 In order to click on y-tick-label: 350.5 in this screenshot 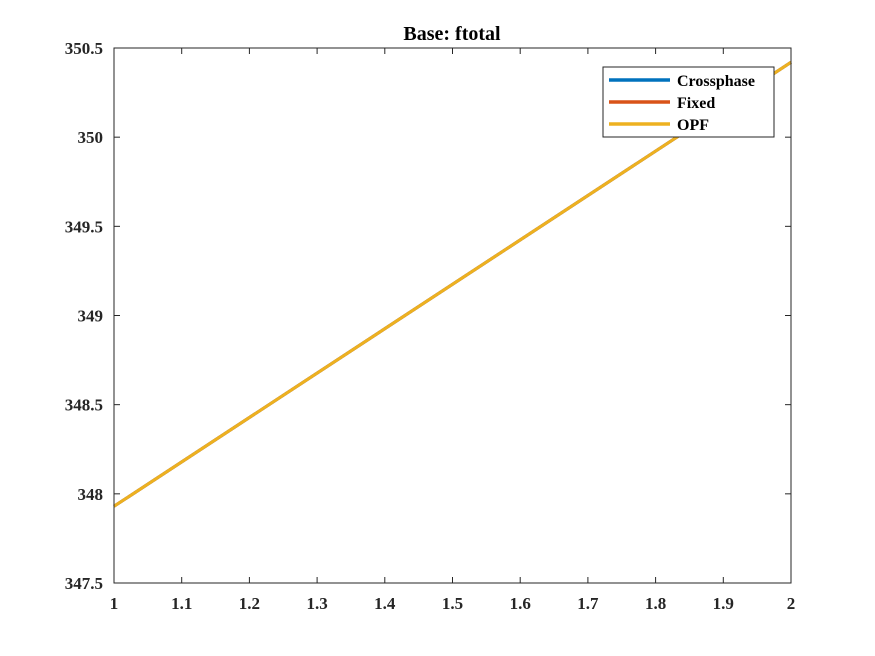, I will do `click(84, 48)`.